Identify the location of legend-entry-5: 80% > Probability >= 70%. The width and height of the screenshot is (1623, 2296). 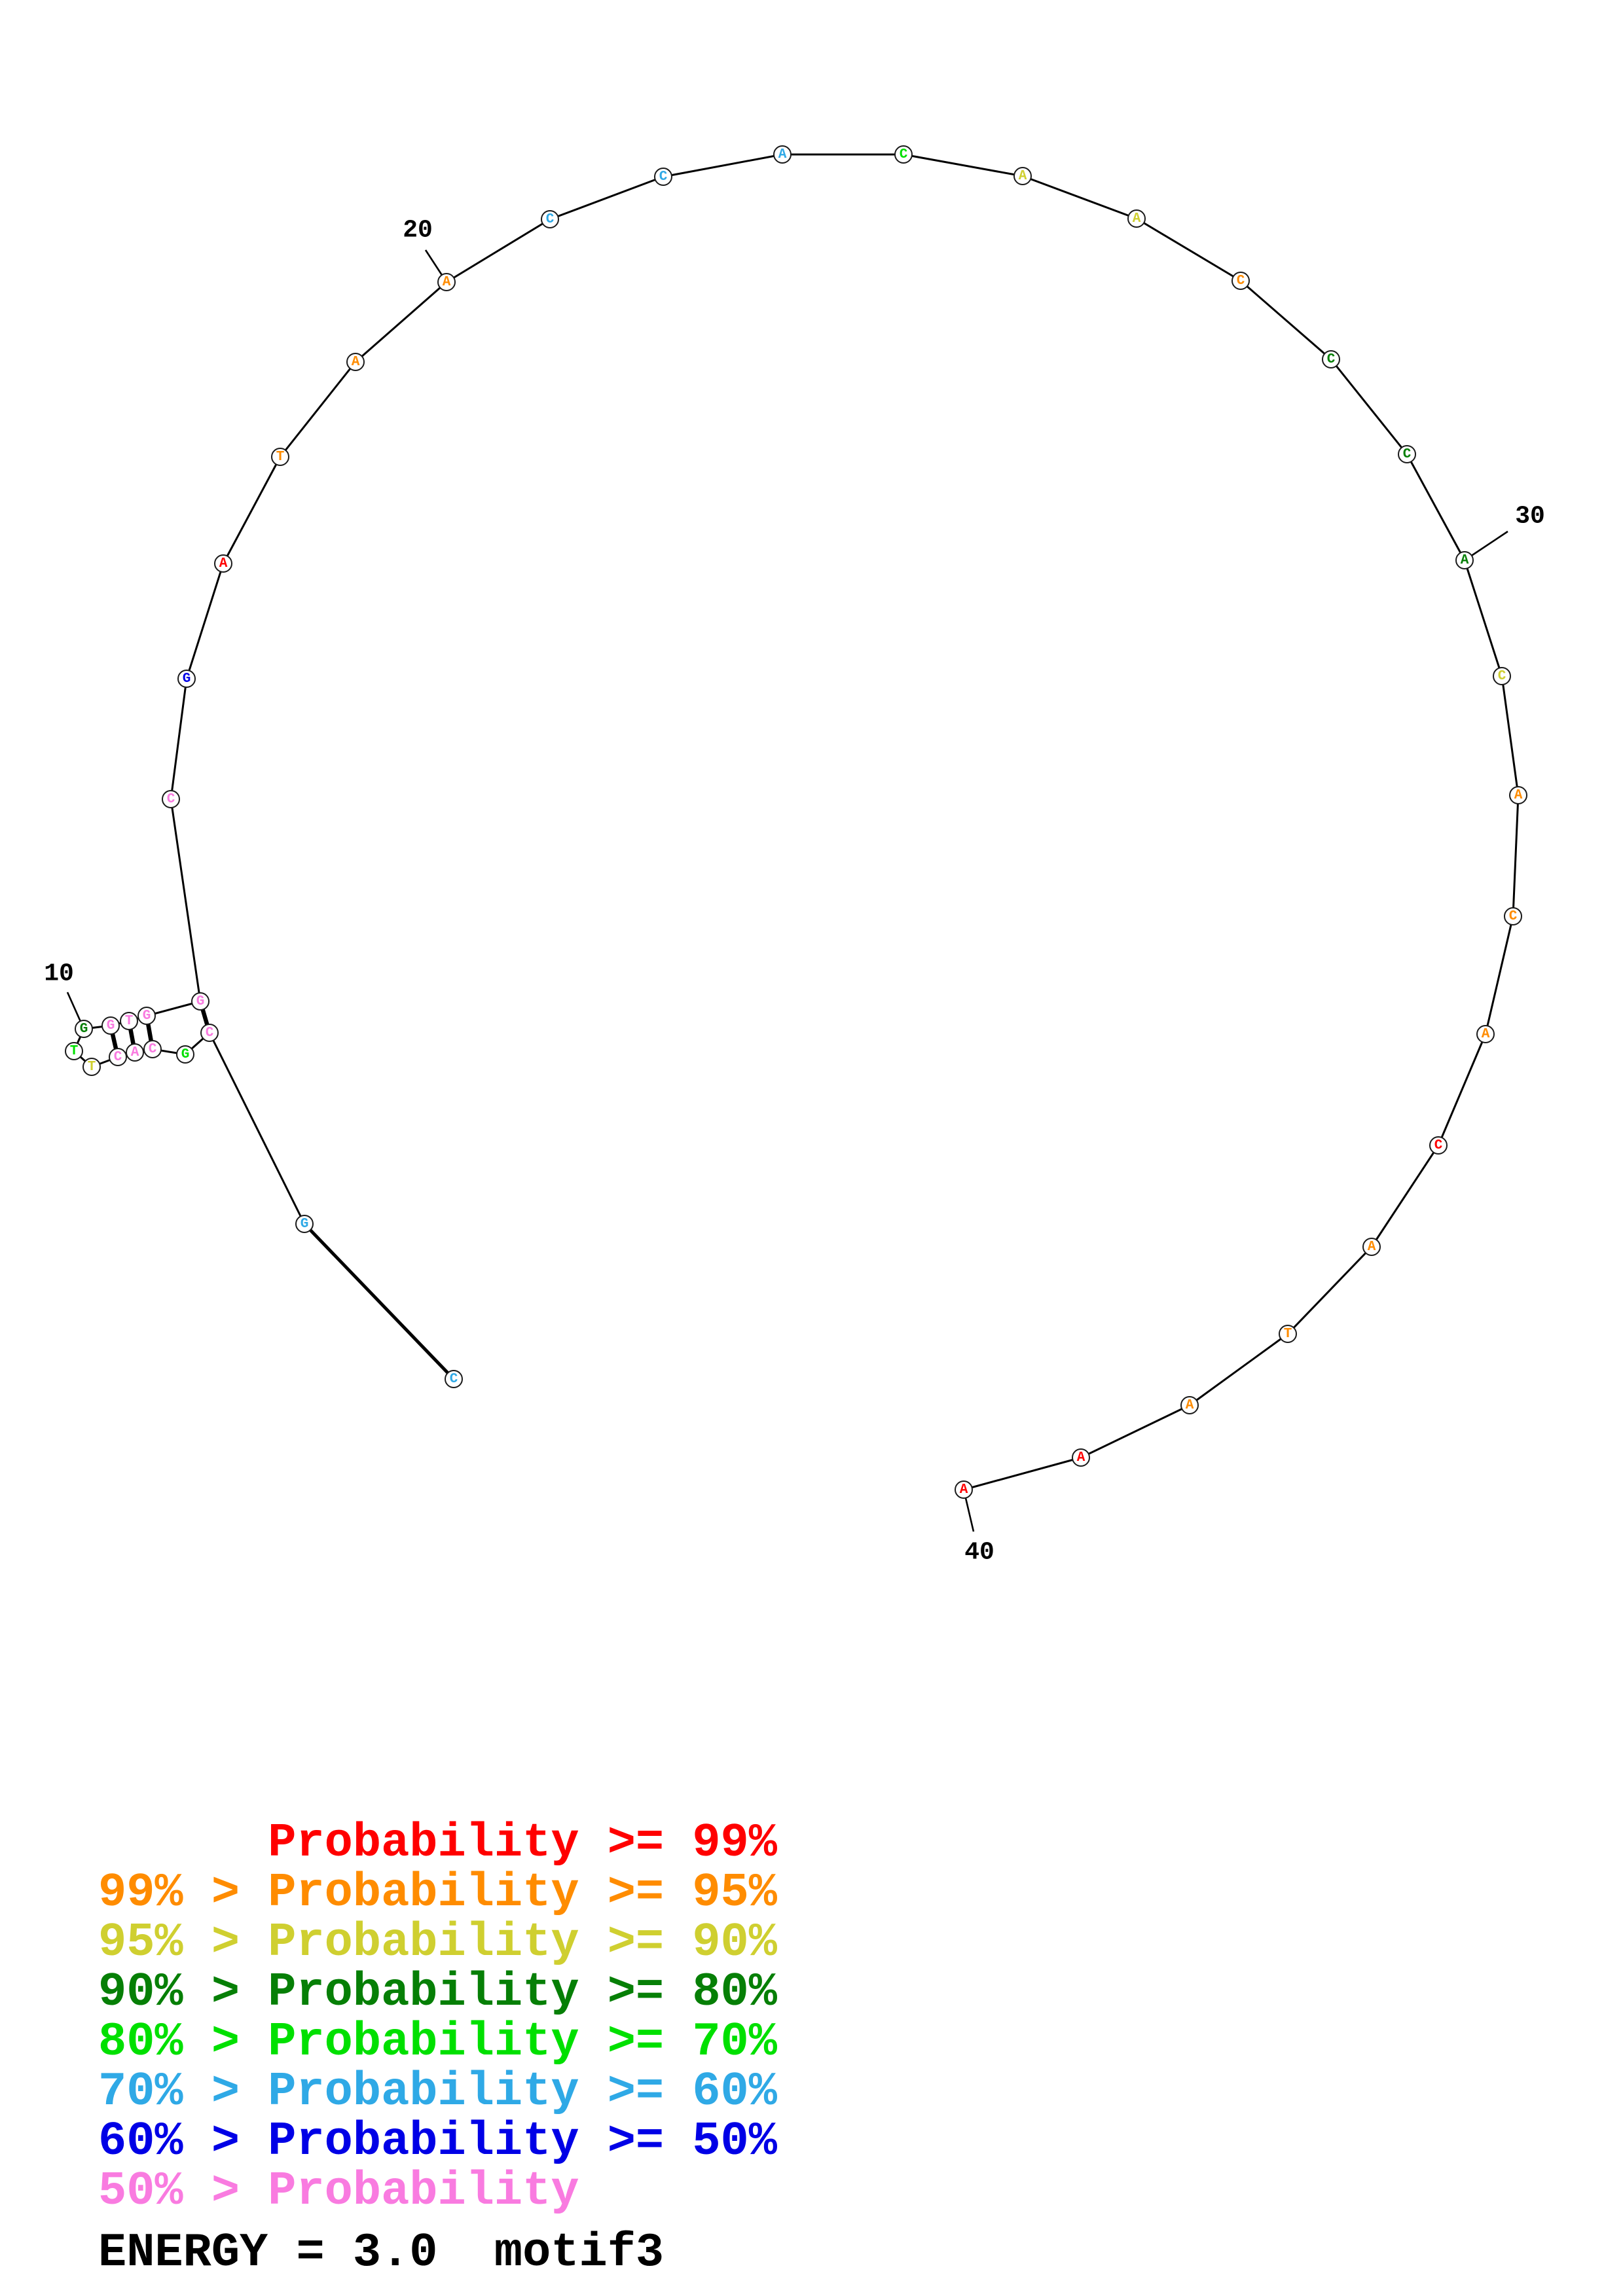
(437, 2042).